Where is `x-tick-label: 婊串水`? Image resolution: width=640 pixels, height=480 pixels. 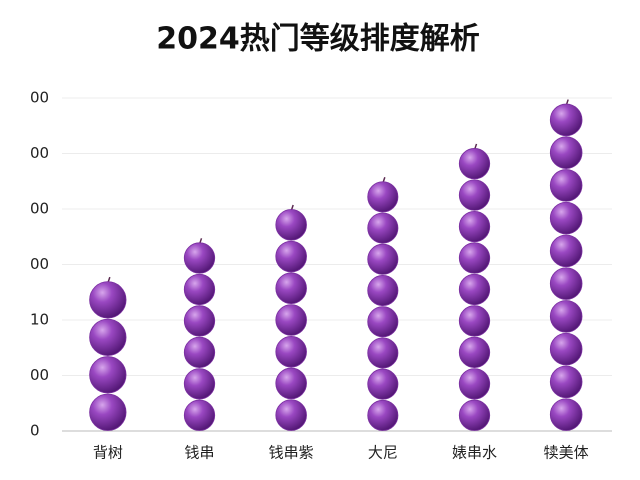 x-tick-label: 婊串水 is located at coordinates (474, 453).